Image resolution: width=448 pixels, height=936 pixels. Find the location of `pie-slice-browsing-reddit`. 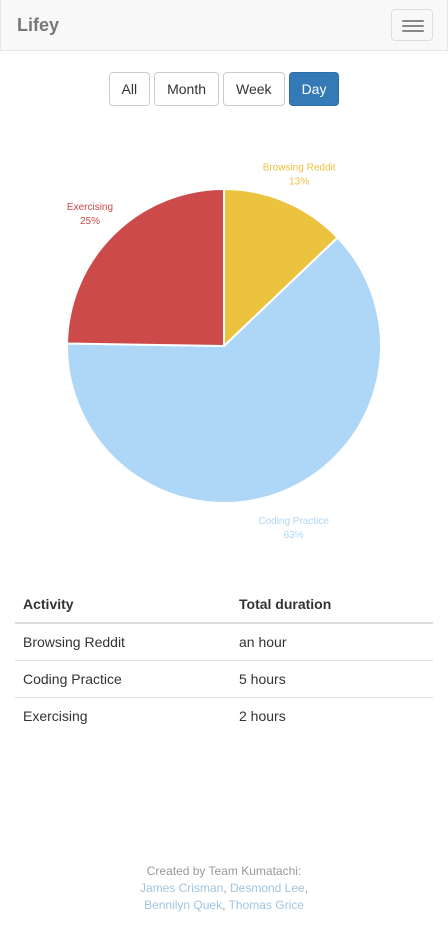

pie-slice-browsing-reddit is located at coordinates (281, 268).